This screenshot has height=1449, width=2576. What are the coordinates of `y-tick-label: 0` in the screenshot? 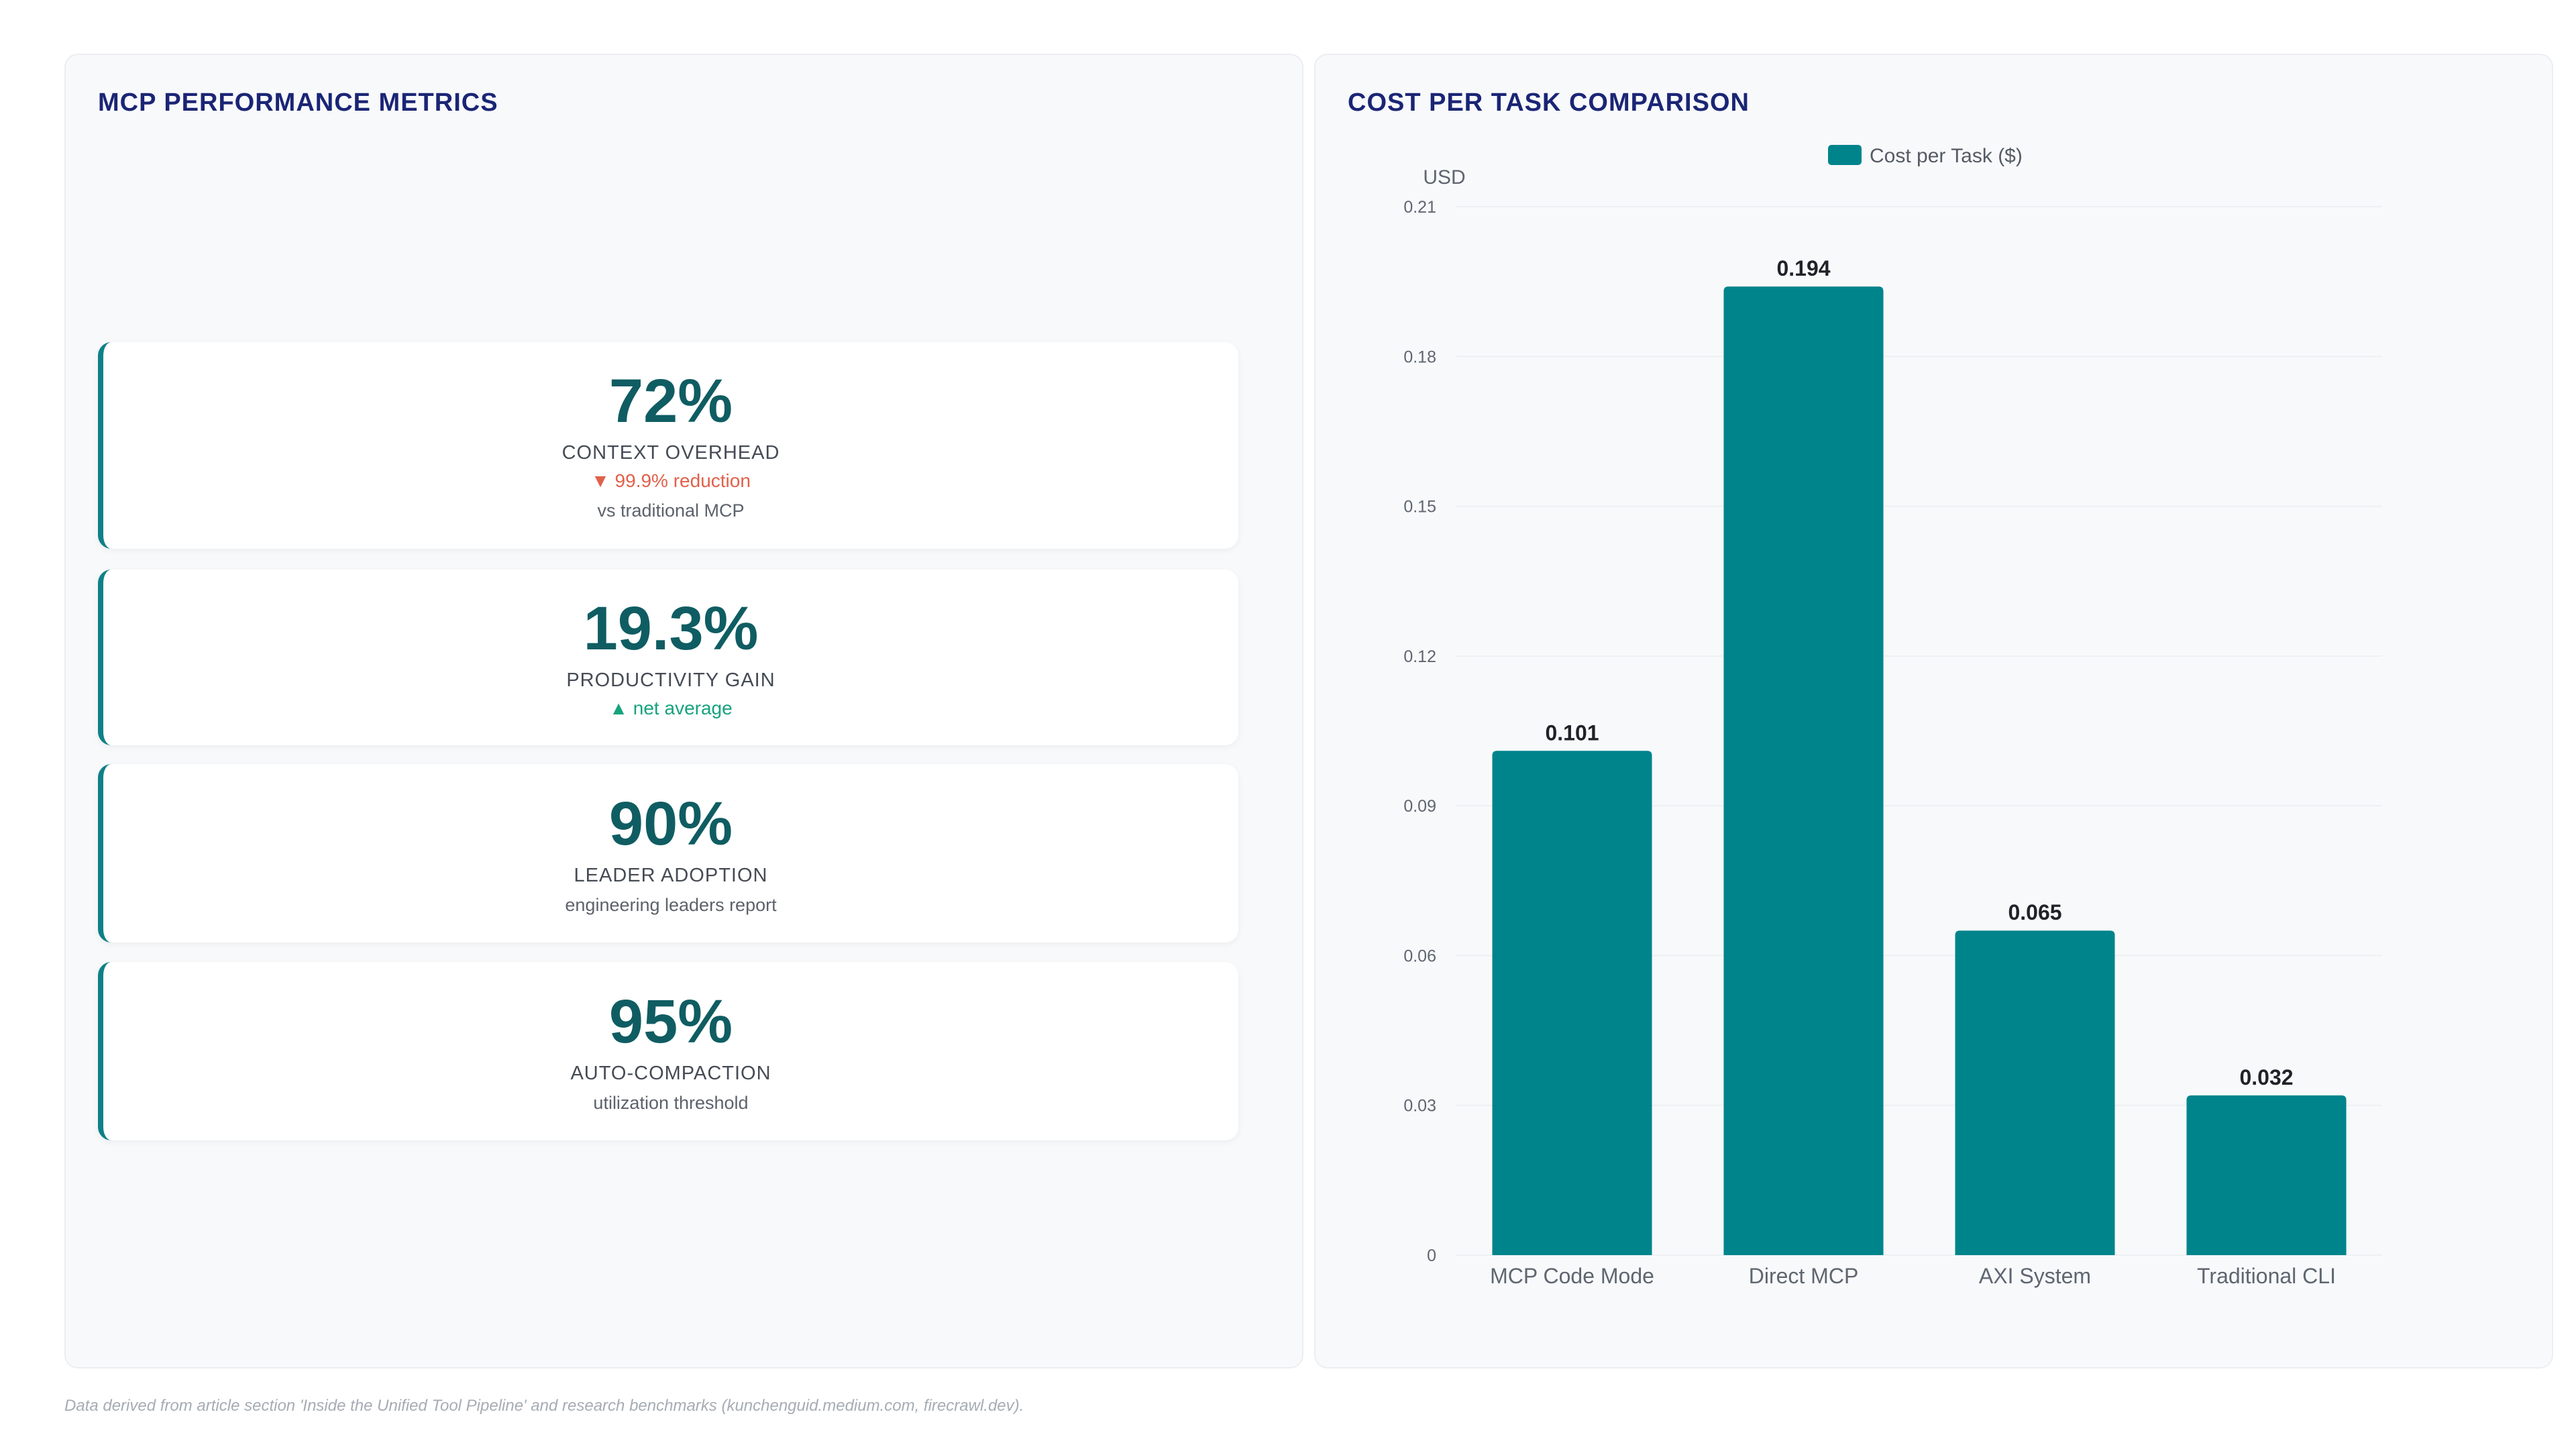 It's located at (1431, 1255).